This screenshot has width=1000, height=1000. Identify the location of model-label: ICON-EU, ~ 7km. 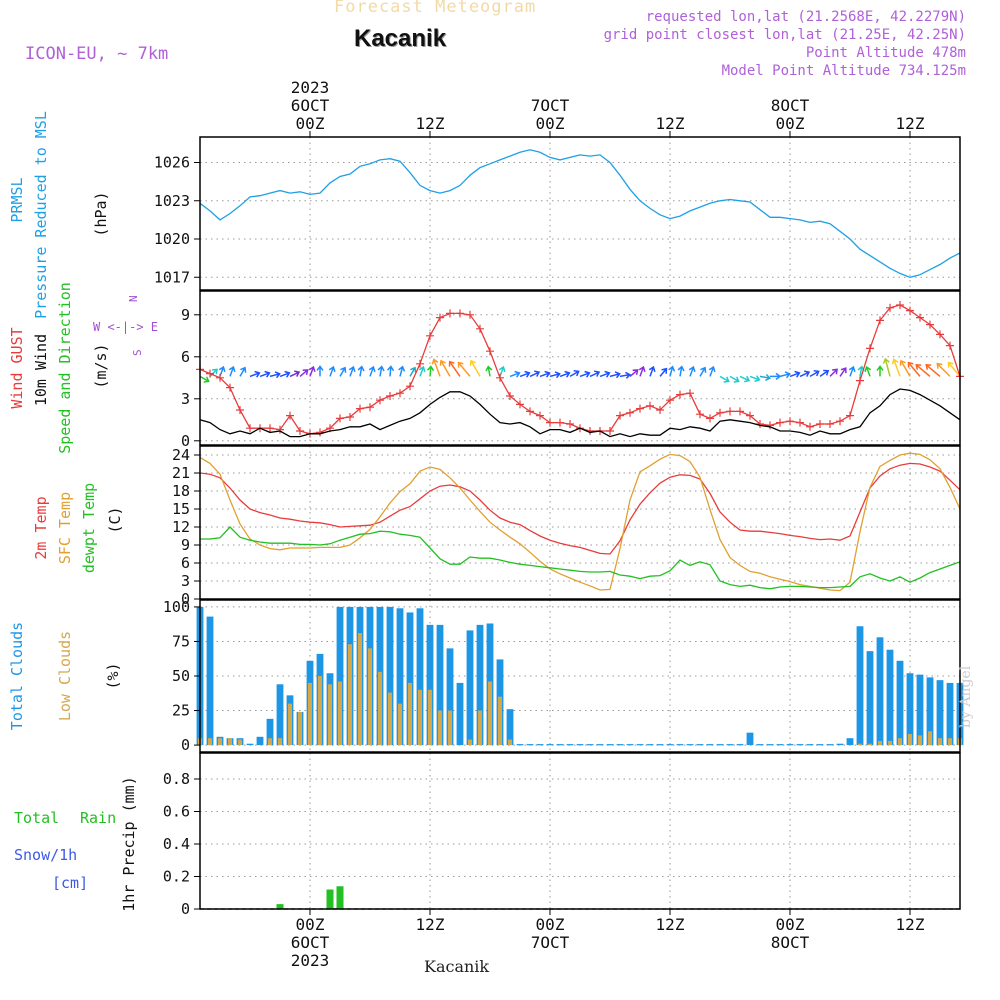
(97, 54).